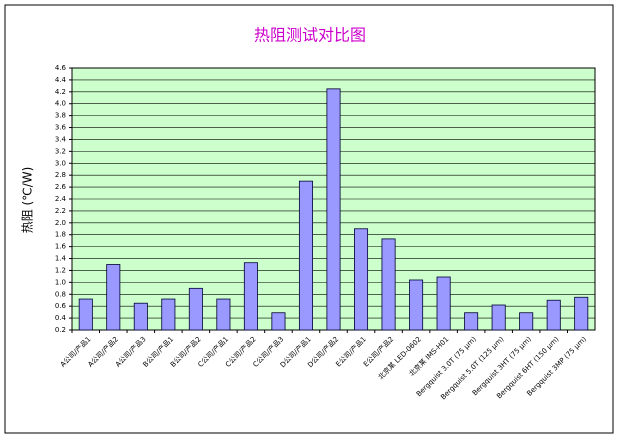  Describe the element at coordinates (60, 151) in the screenshot. I see `y-tick-label: 3.2` at that location.